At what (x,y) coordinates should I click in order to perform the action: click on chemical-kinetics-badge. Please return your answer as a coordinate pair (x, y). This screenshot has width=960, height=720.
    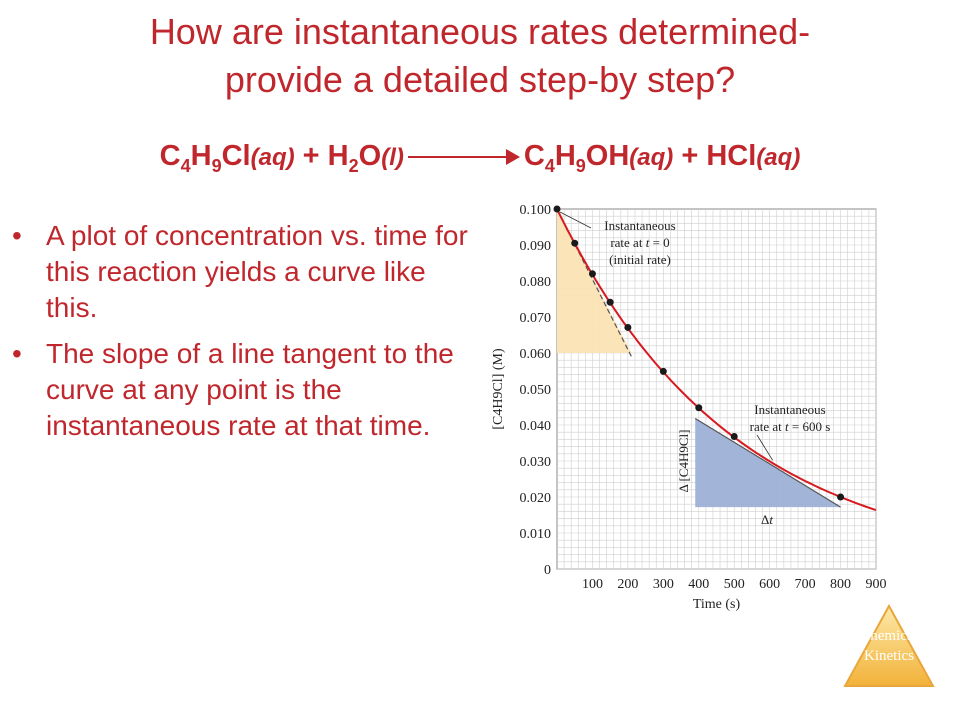
    Looking at the image, I should click on (889, 645).